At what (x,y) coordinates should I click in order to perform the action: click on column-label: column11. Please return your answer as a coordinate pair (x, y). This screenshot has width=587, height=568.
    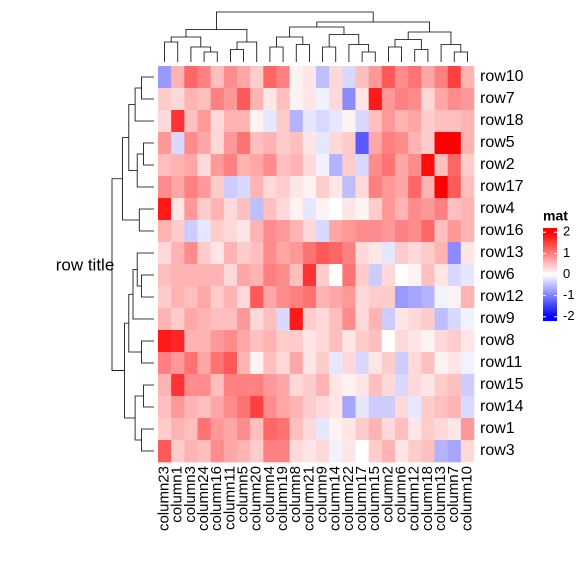
    Looking at the image, I should click on (229, 498).